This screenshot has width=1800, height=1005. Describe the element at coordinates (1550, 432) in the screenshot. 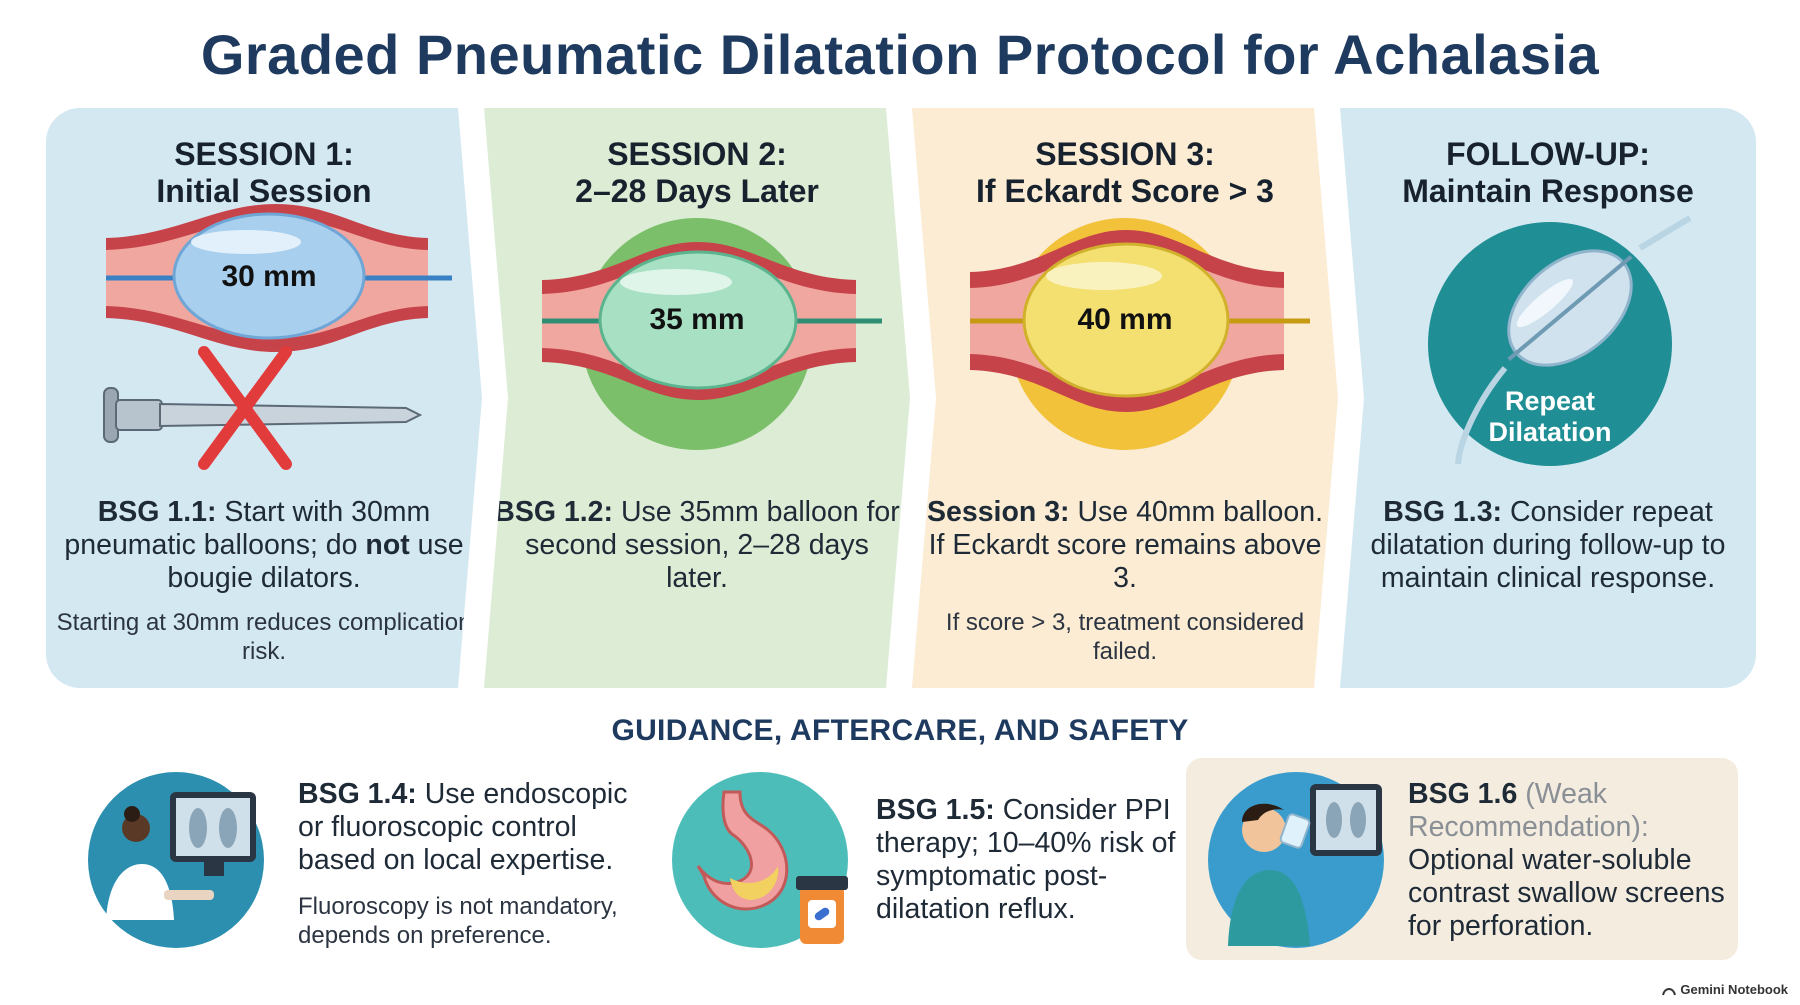

I see `badge-line2: Dilatation` at that location.